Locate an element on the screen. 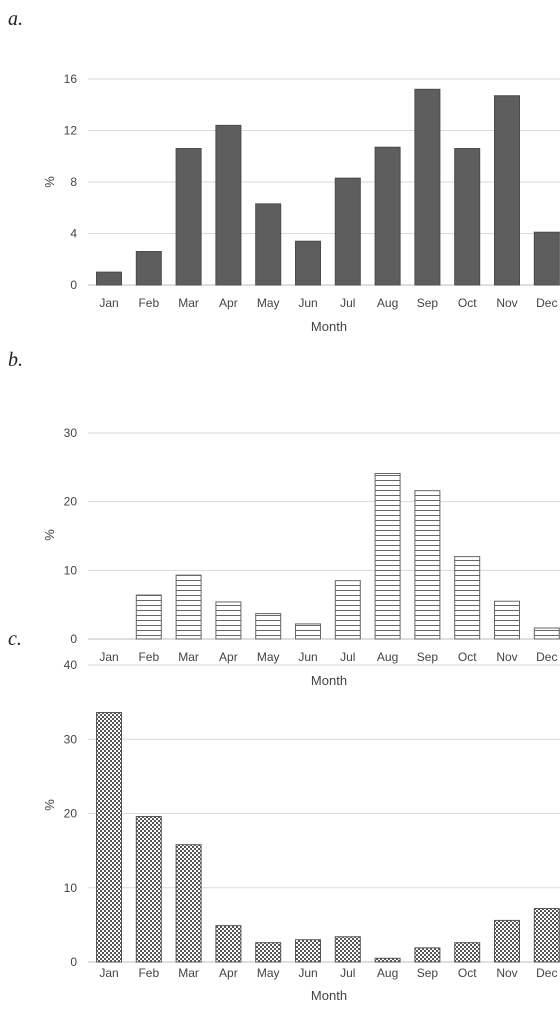  y-tick-label: 12 is located at coordinates (71, 131).